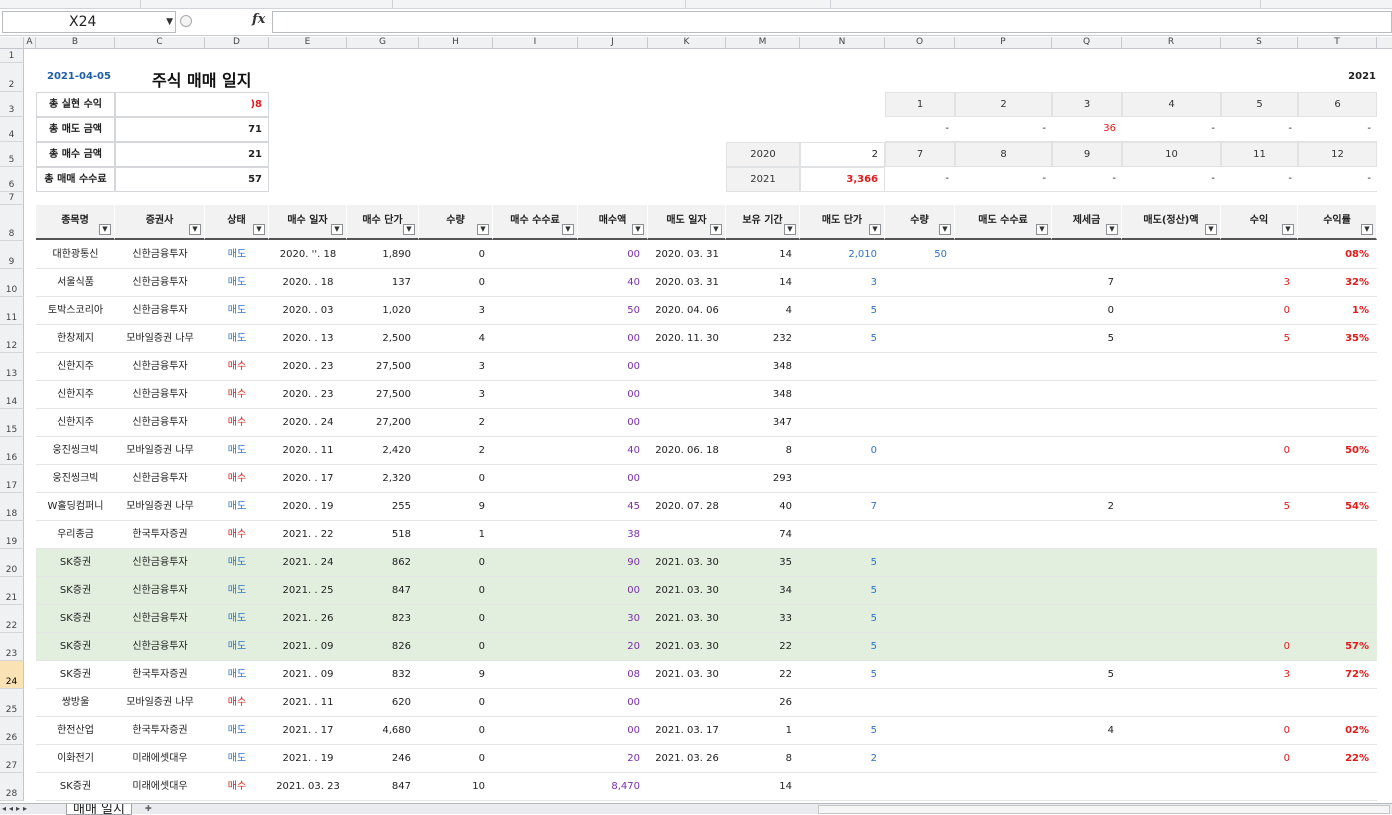  Describe the element at coordinates (75, 675) in the screenshot. I see `table-cell-name: SK증권` at that location.